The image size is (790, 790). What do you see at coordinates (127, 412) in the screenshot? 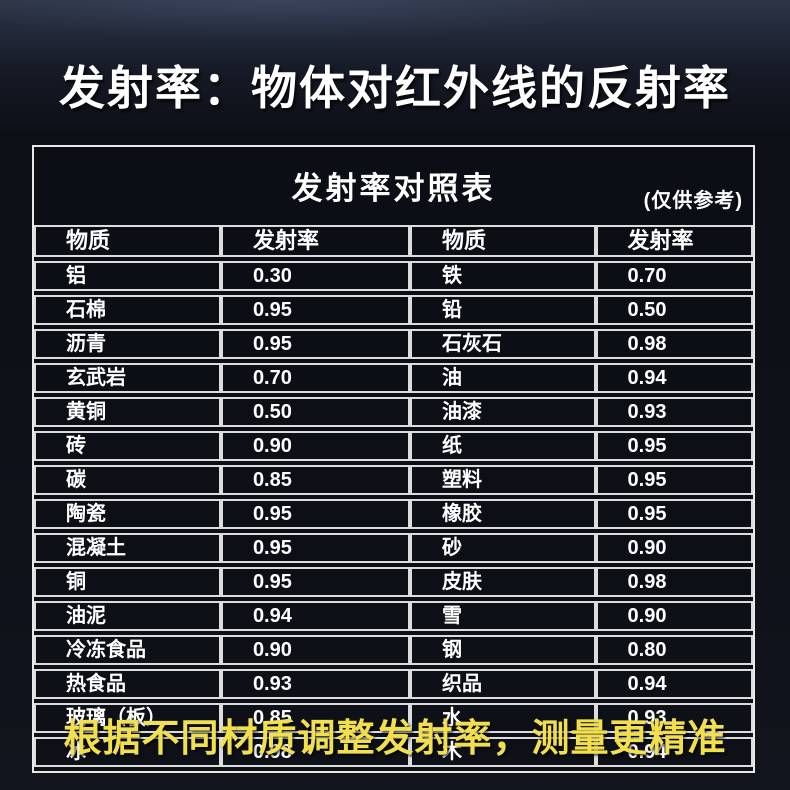
I see `material-cell: 黄铜` at bounding box center [127, 412].